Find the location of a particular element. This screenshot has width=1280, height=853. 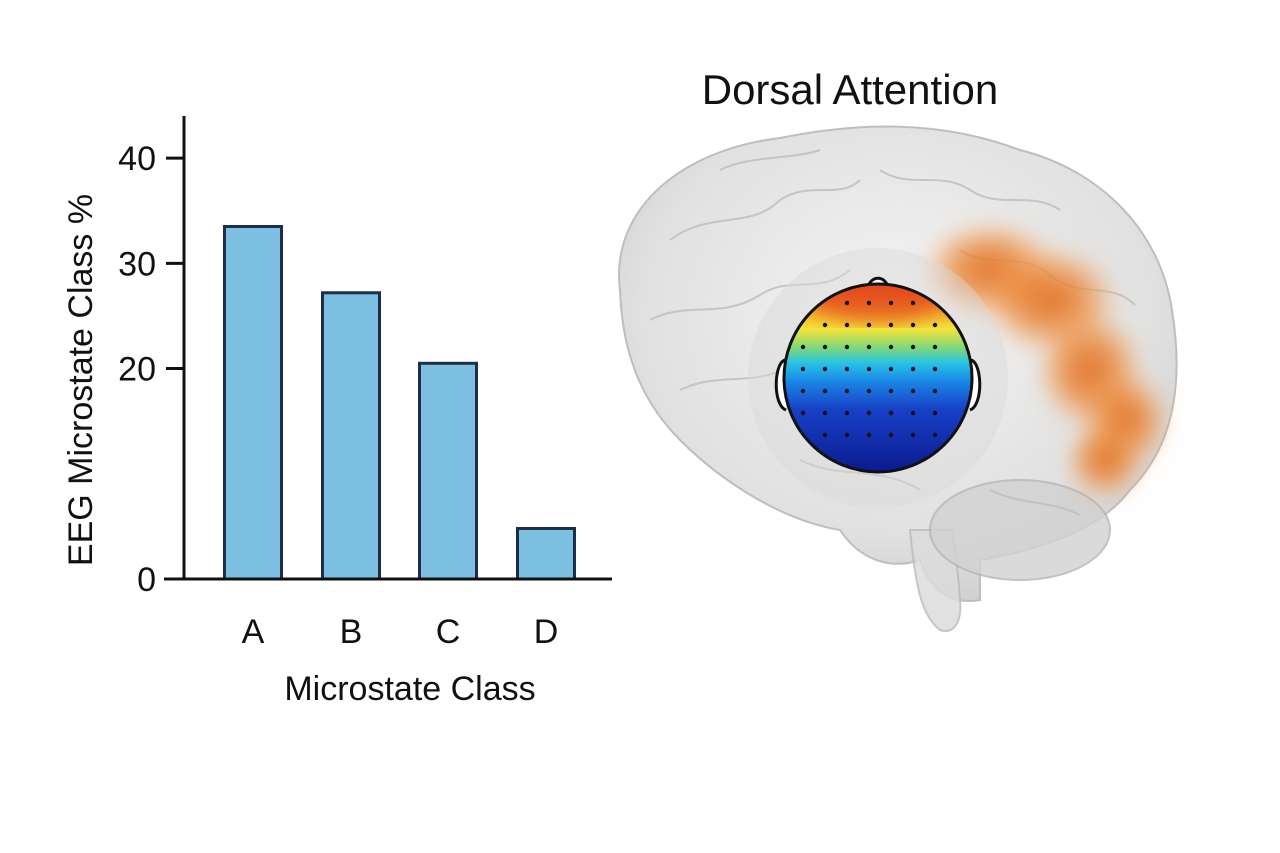

x-tick-label-A: A is located at coordinates (253, 632).